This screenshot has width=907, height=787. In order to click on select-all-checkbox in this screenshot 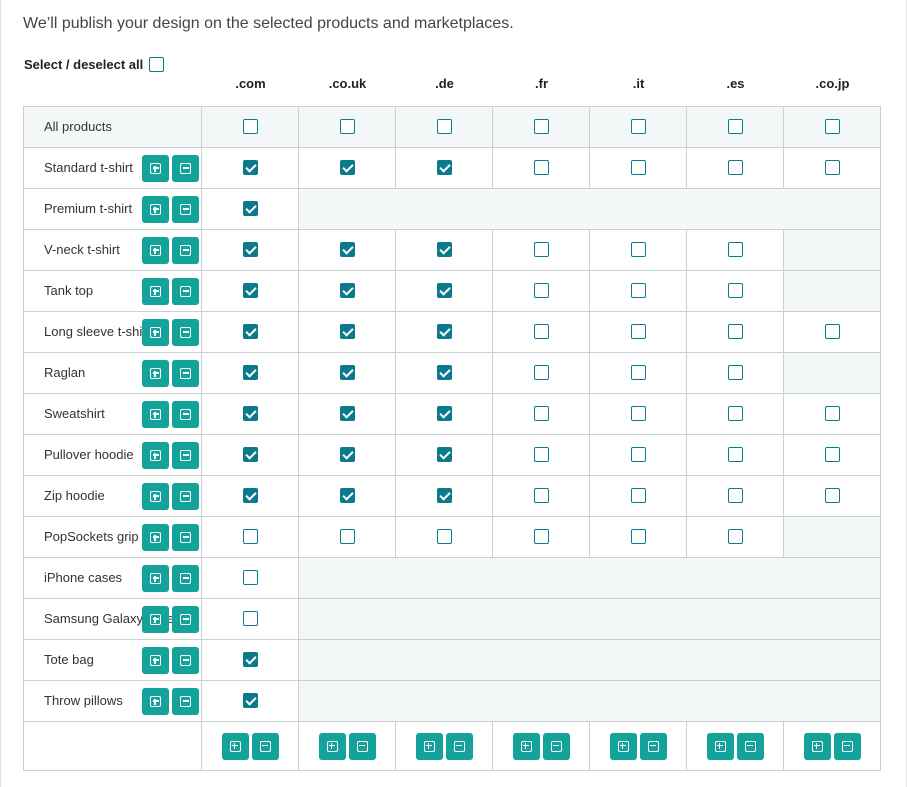, I will do `click(157, 64)`.